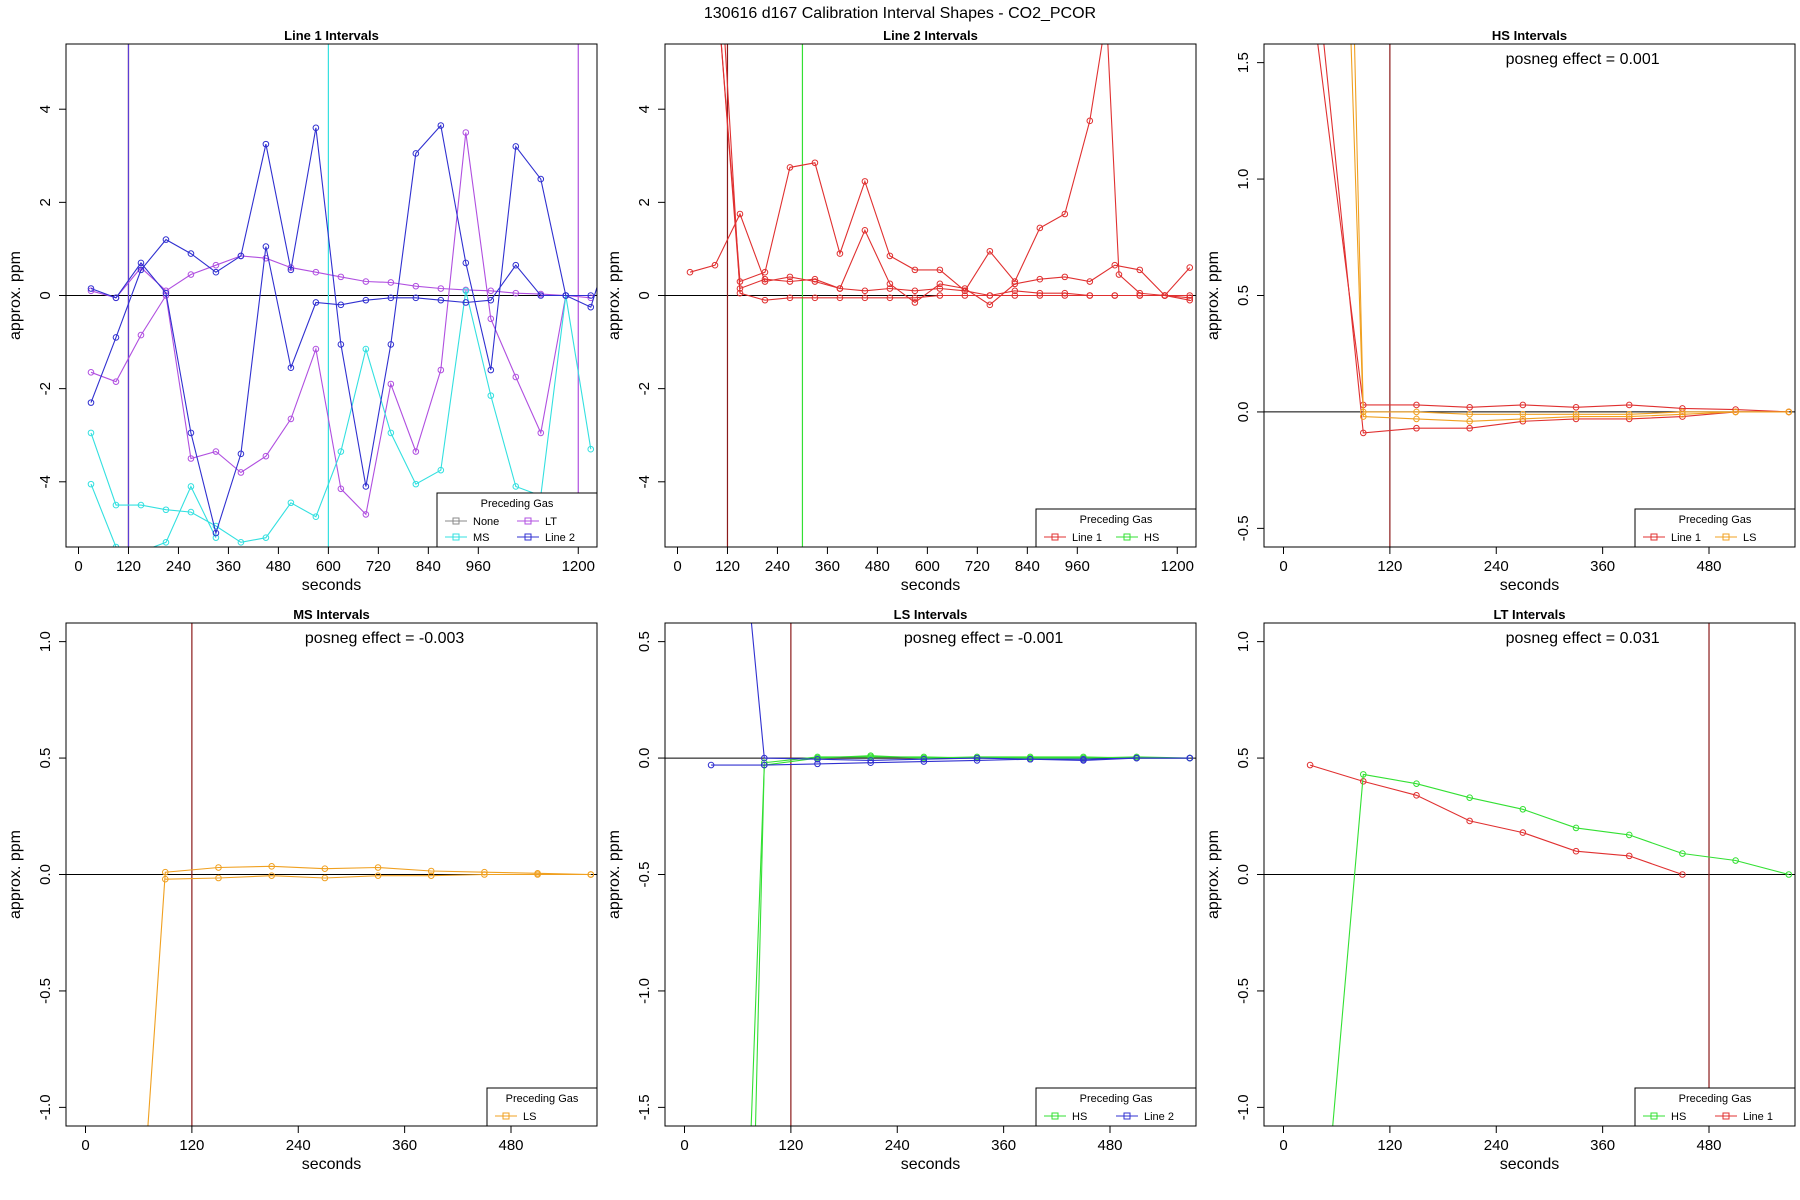 This screenshot has width=1800, height=1200. What do you see at coordinates (1027, 566) in the screenshot?
I see `x-tick-label: 840` at bounding box center [1027, 566].